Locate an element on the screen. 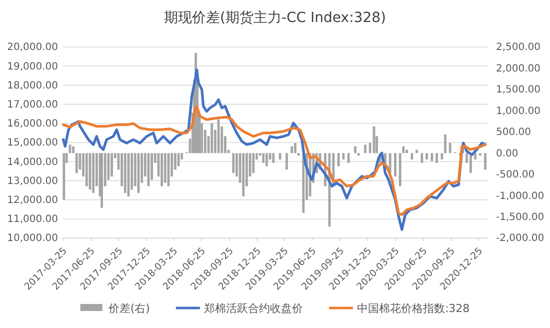 The height and width of the screenshot is (328, 550). y-tick-label: 14,000.00 is located at coordinates (32, 162).